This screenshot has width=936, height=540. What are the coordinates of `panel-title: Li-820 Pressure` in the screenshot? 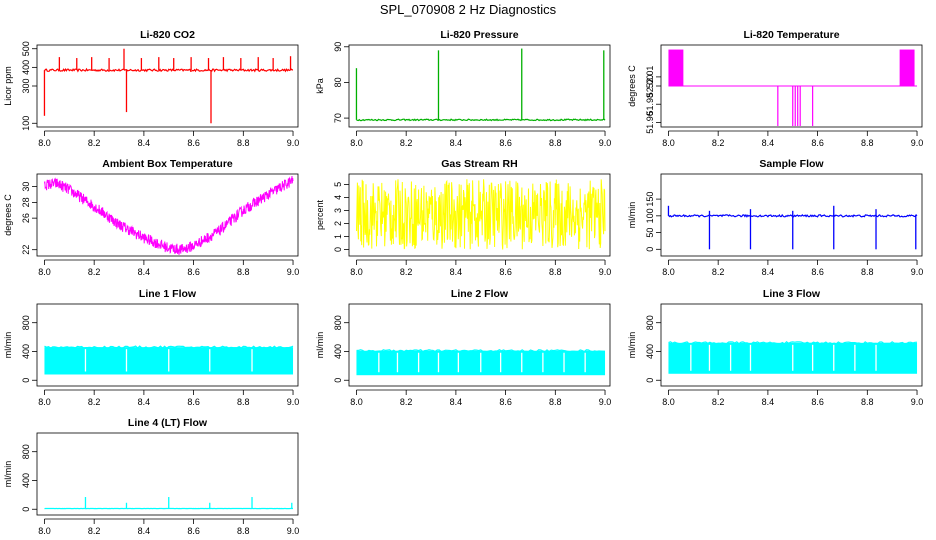 It's located at (479, 35).